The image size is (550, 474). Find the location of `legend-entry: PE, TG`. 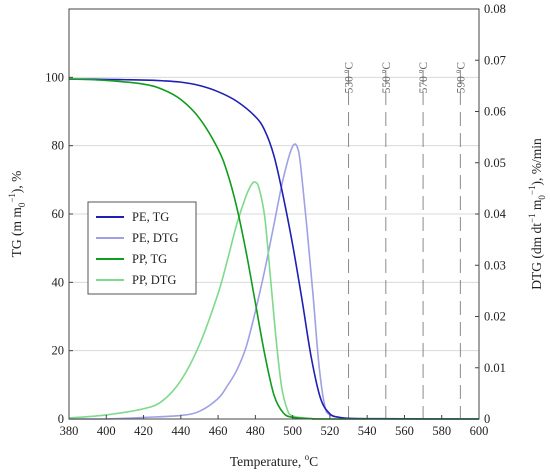

legend-entry: PE, TG is located at coordinates (150, 217).